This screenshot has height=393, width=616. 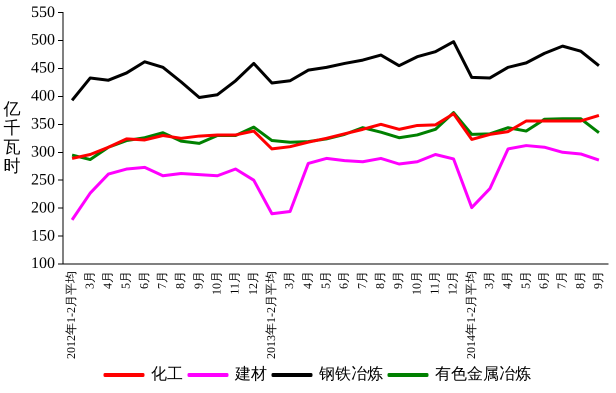 I want to click on x-tick-label: 2012年1-2月平均, so click(x=71, y=315).